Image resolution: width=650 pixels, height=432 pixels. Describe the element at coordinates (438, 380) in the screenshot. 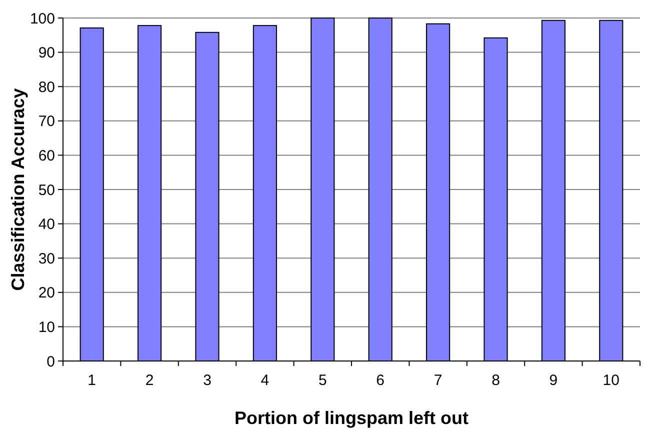

I see `x-tick-label: 7` at that location.